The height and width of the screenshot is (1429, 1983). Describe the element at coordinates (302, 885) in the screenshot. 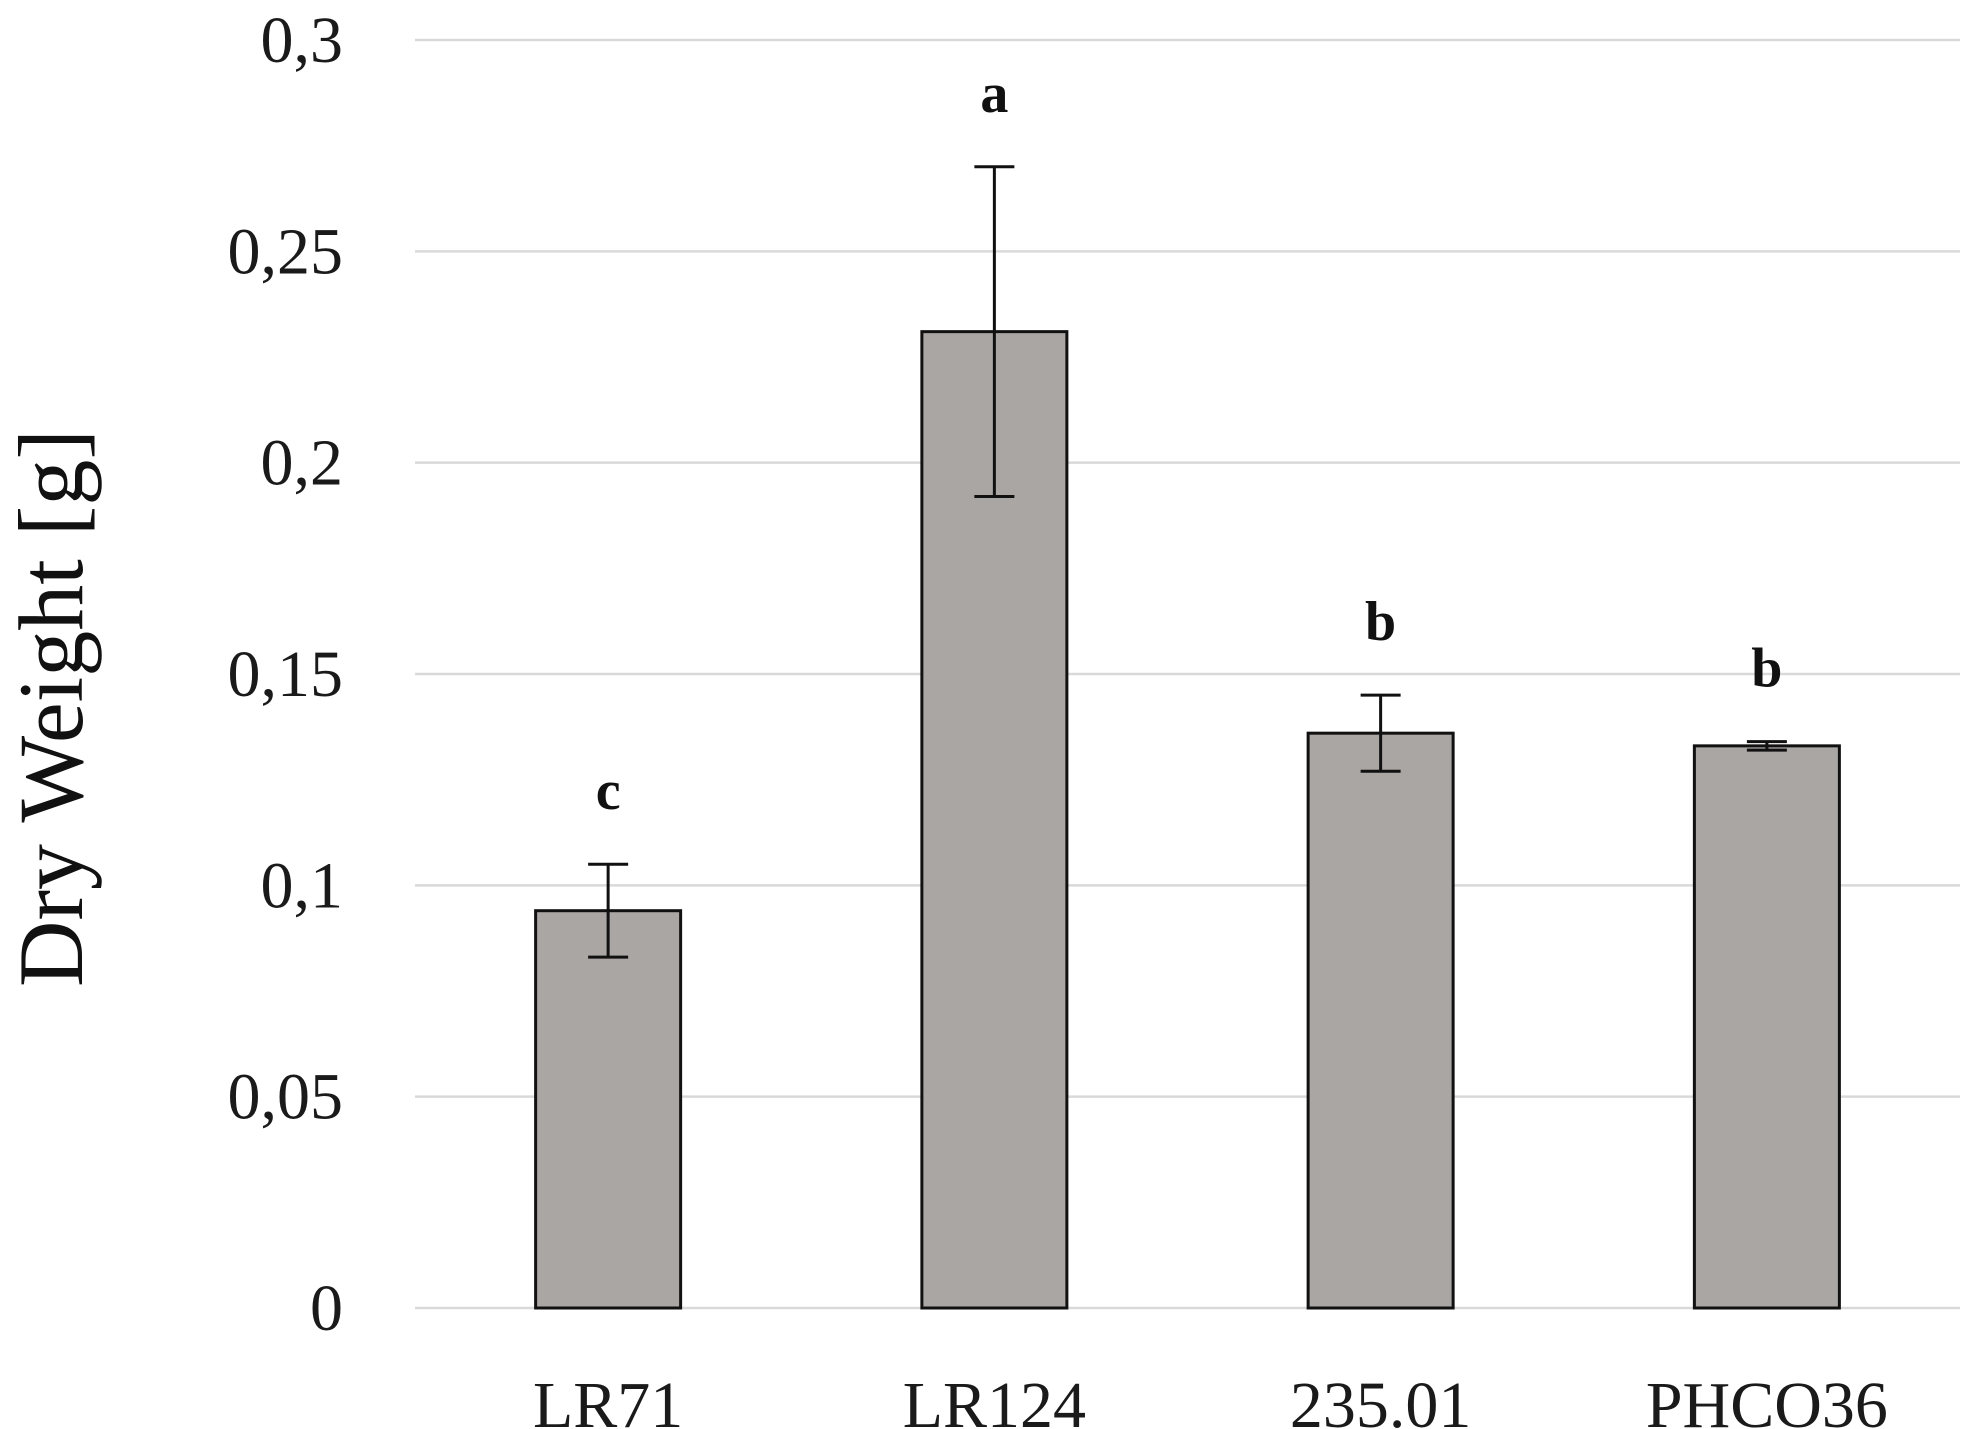

I see `y-tick-label: 0,1` at that location.